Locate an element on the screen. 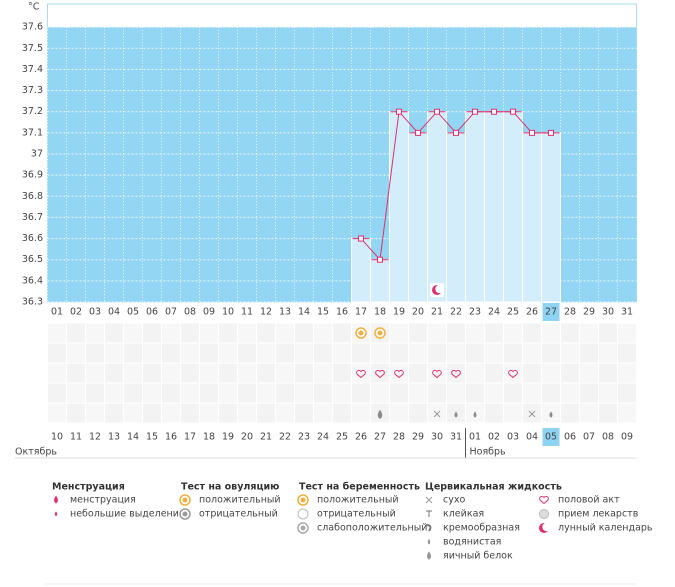 This screenshot has height=587, width=675. date-label: 21 is located at coordinates (266, 437).